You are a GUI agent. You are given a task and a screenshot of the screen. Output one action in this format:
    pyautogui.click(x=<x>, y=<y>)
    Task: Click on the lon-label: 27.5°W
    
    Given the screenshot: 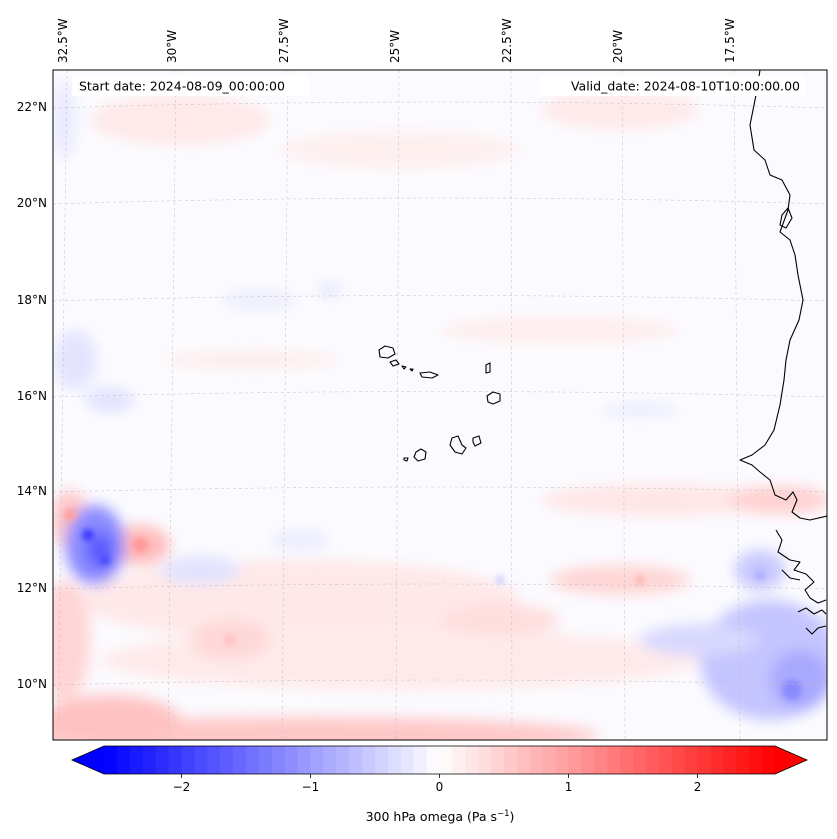 What is the action you would take?
    pyautogui.click(x=284, y=40)
    